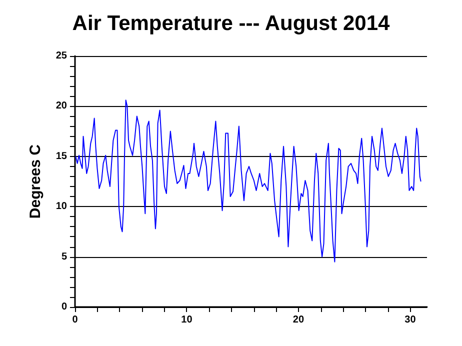 This screenshot has width=462, height=346. What do you see at coordinates (62, 206) in the screenshot?
I see `y-tick-label: 10` at bounding box center [62, 206].